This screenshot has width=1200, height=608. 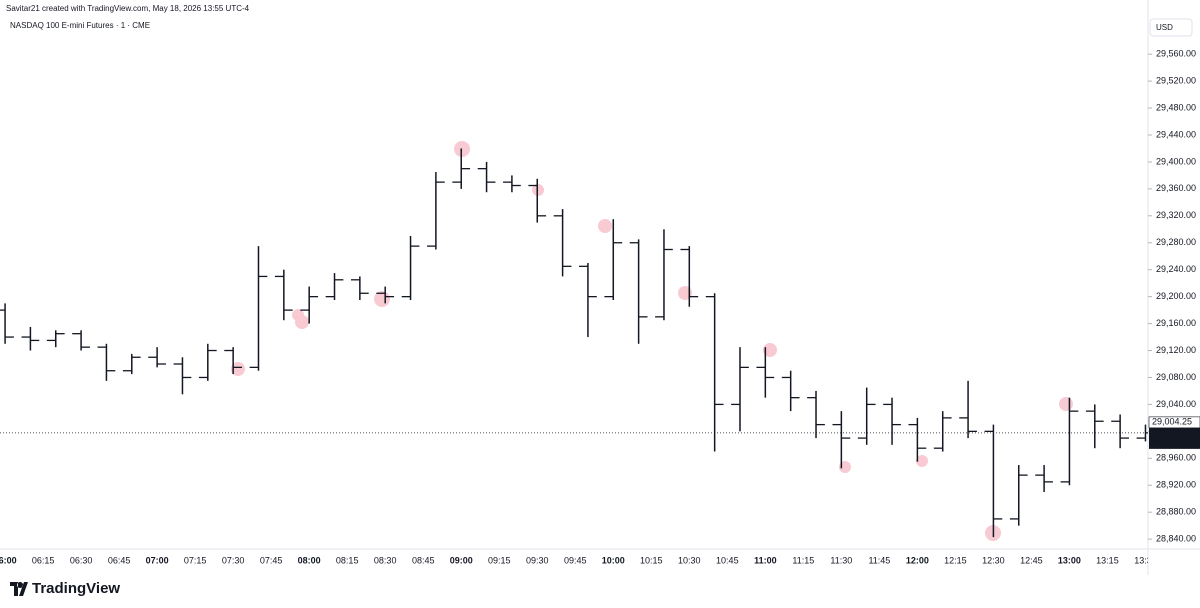 I want to click on x-tick-label: 07:15, so click(x=195, y=560).